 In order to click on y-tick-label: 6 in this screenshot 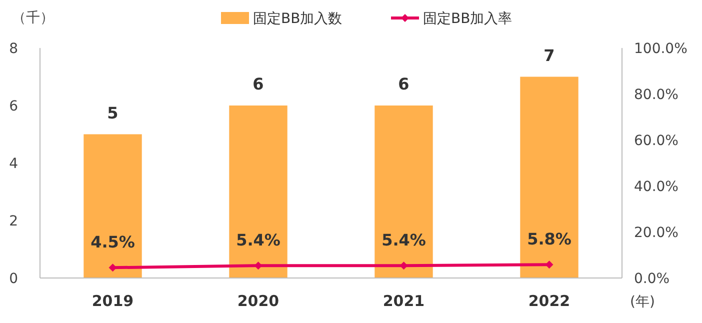, I will do `click(13, 106)`.